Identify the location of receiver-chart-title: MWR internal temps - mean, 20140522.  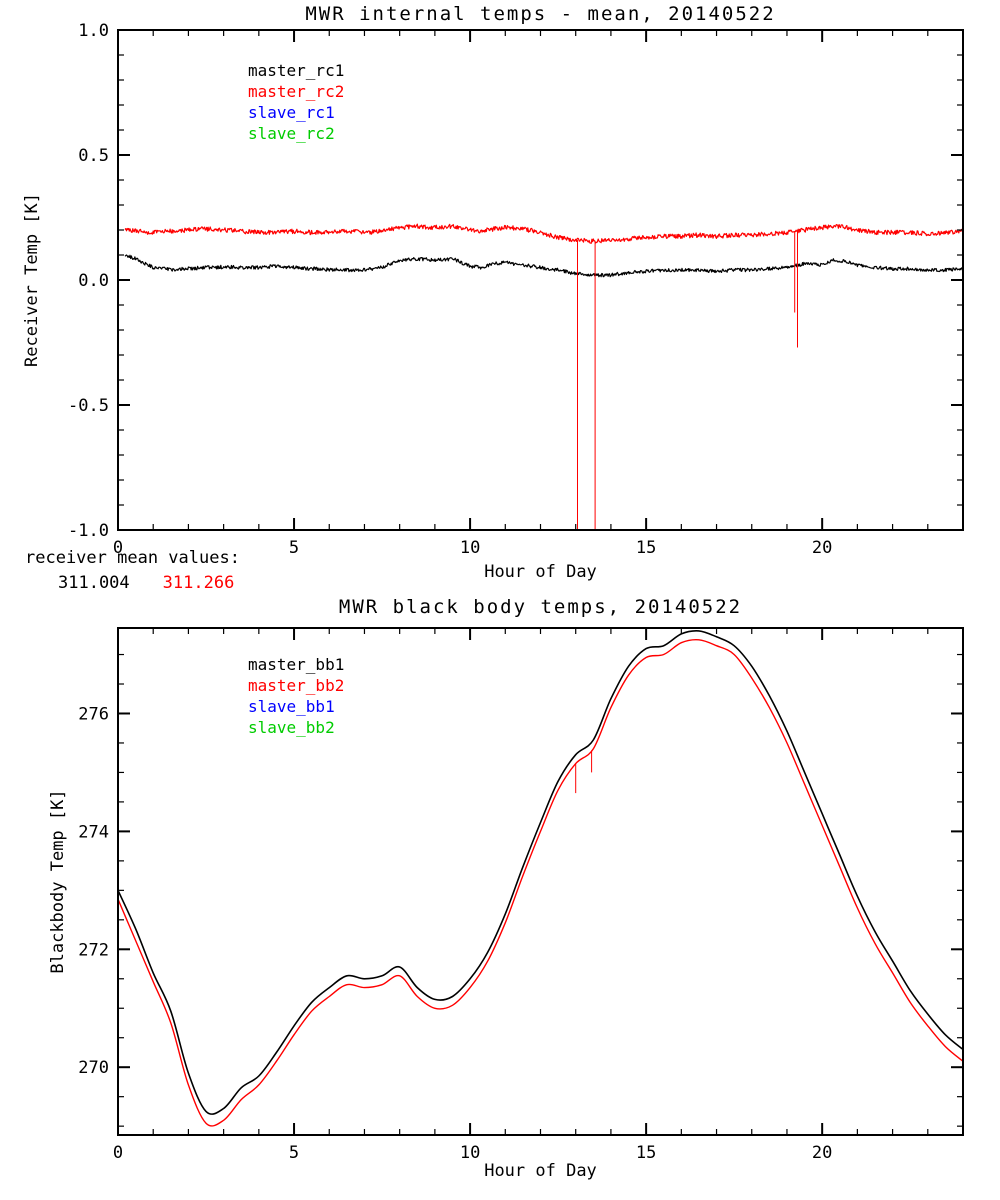
(540, 14).